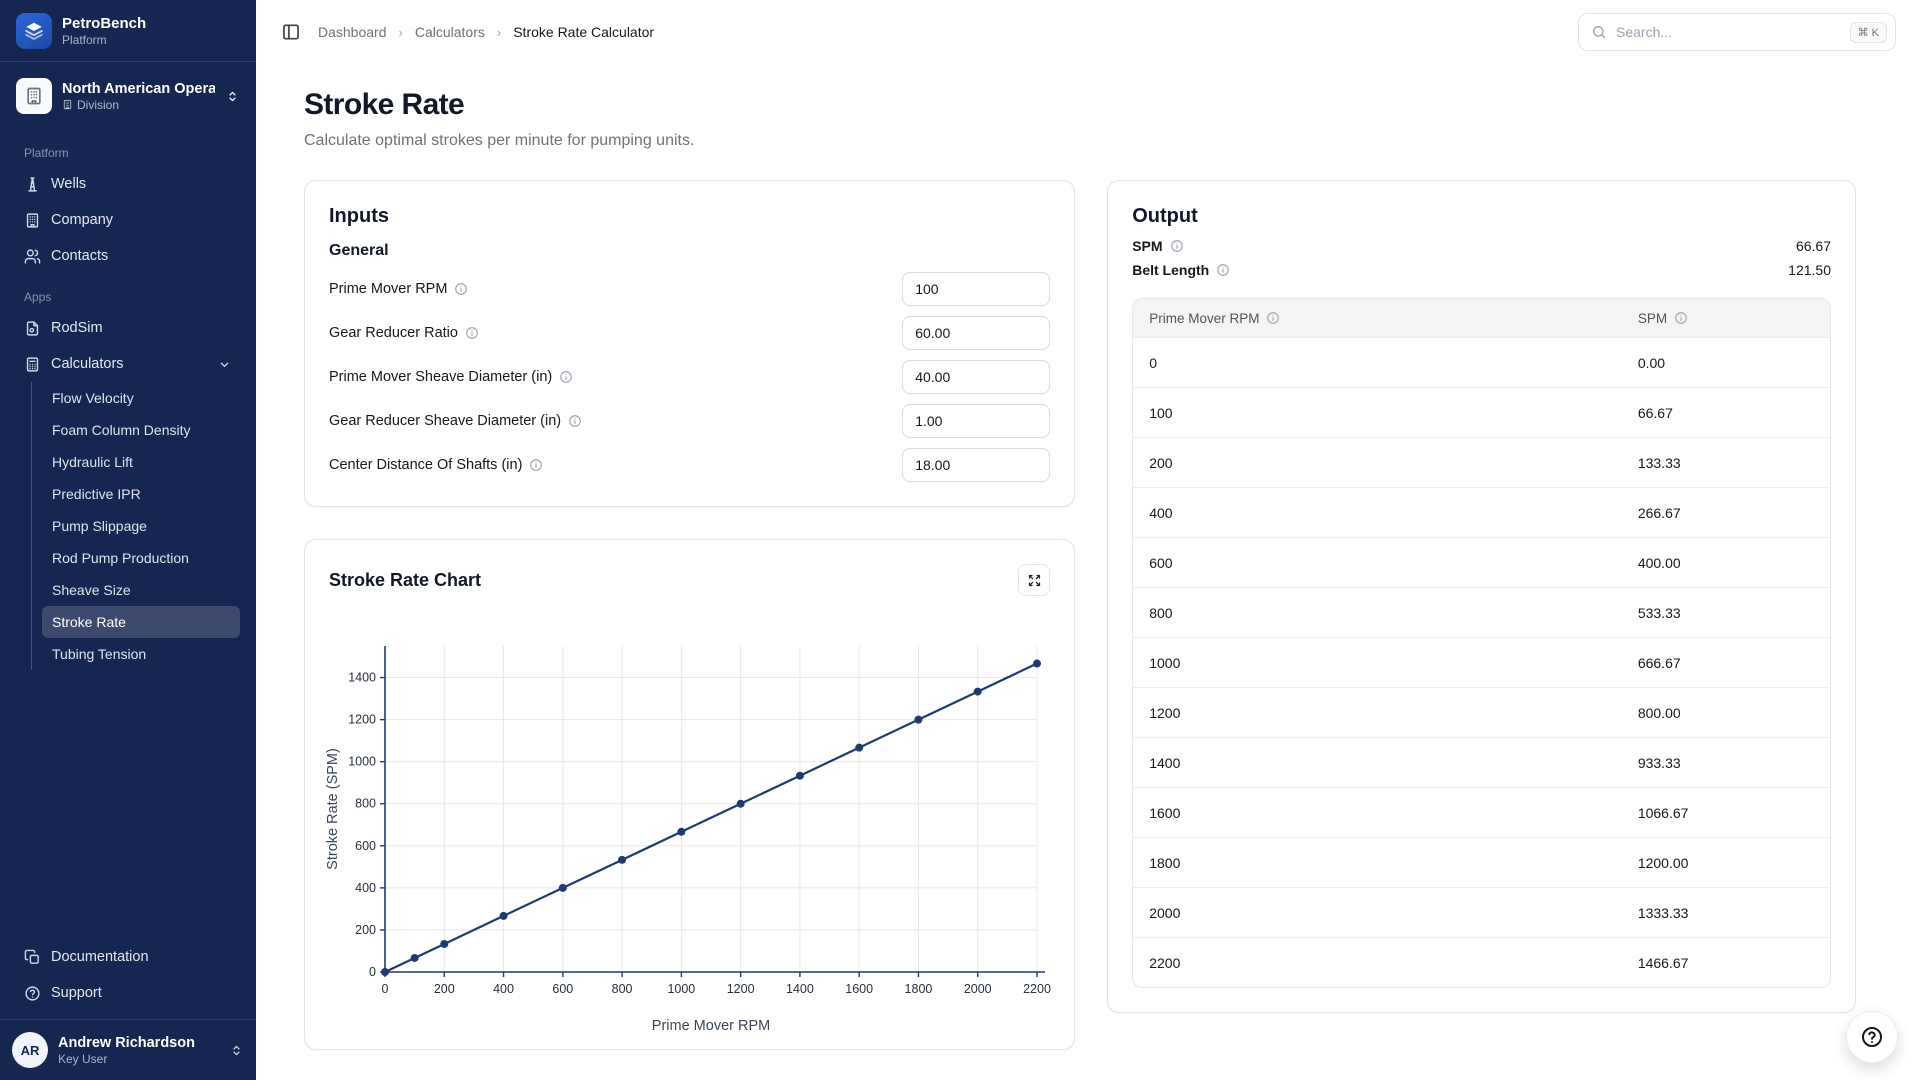 Image resolution: width=1920 pixels, height=1080 pixels. Describe the element at coordinates (1165, 662) in the screenshot. I see `table-cell-rpm: 1000` at that location.